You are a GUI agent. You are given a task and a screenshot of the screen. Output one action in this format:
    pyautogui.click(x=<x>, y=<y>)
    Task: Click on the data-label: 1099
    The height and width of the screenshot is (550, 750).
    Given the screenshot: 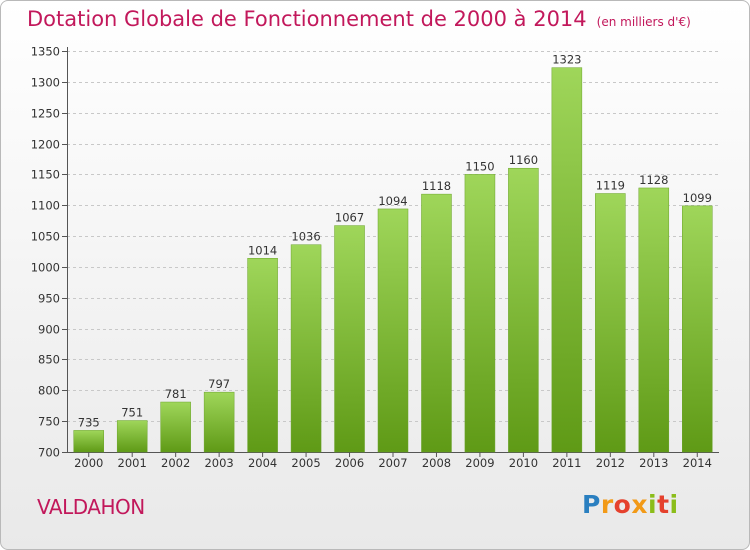 What is the action you would take?
    pyautogui.click(x=697, y=198)
    